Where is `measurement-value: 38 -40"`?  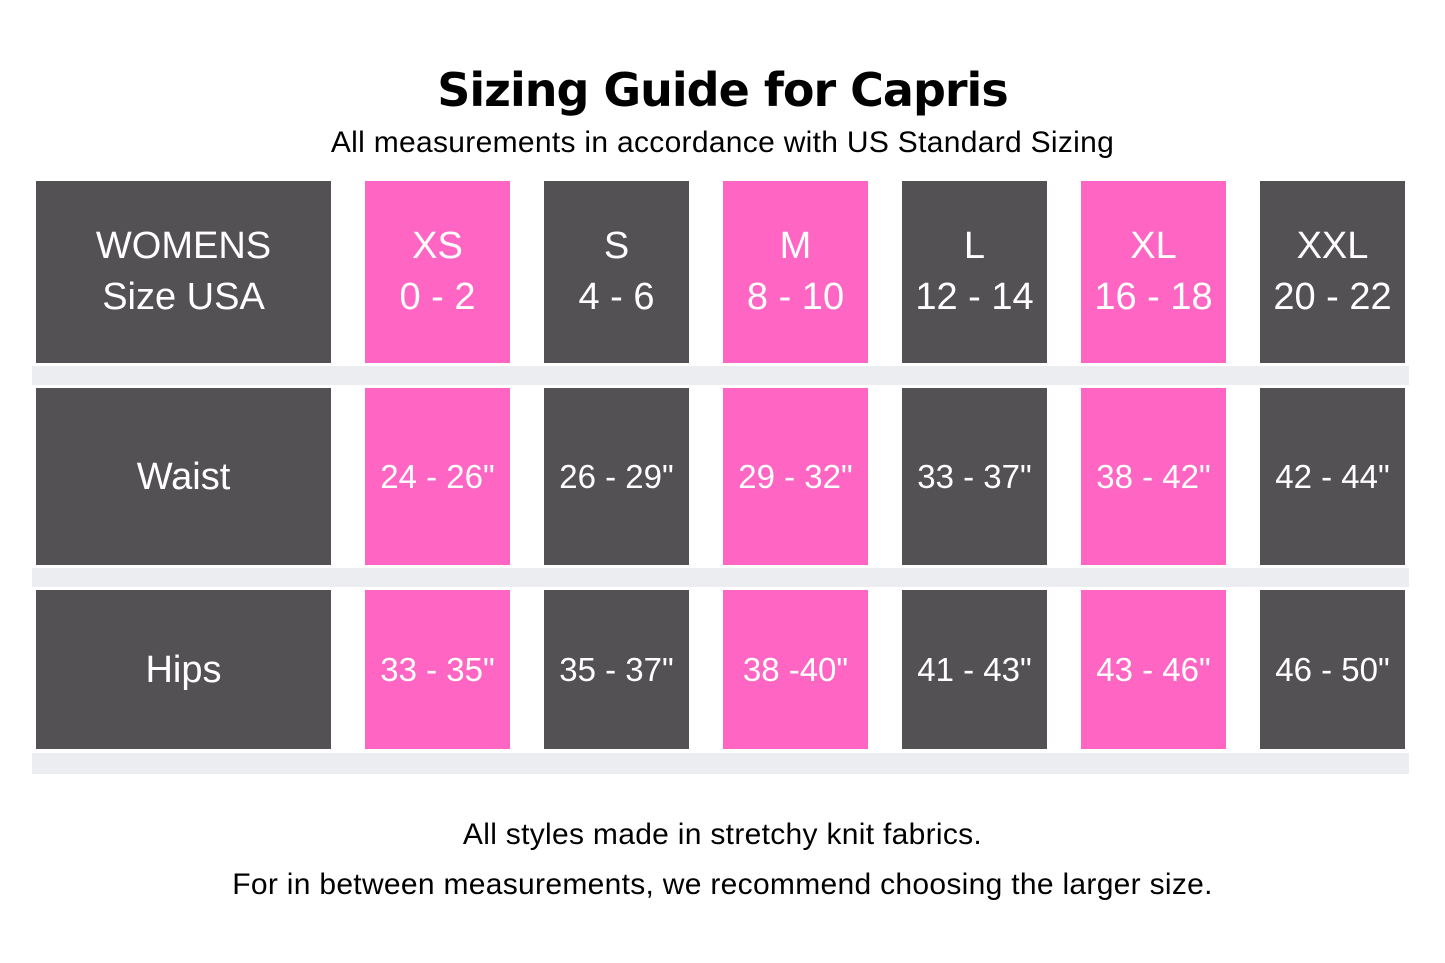
measurement-value: 38 -40" is located at coordinates (795, 669).